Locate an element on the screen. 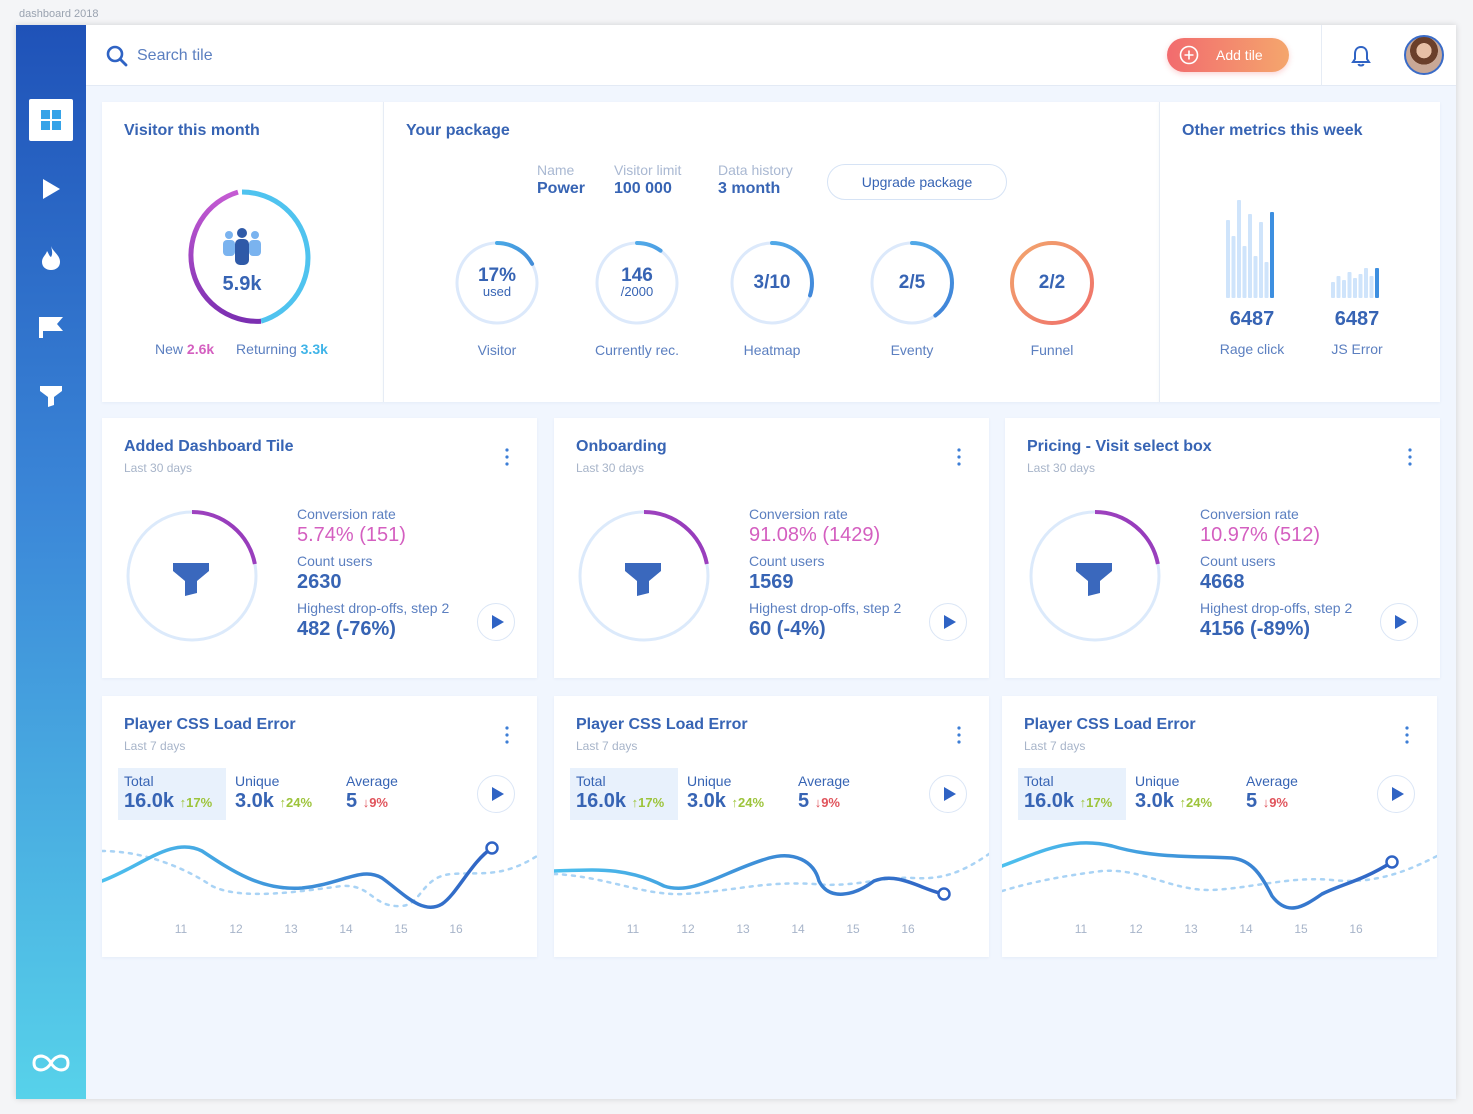  usage-ring: 17% used is located at coordinates (497, 285).